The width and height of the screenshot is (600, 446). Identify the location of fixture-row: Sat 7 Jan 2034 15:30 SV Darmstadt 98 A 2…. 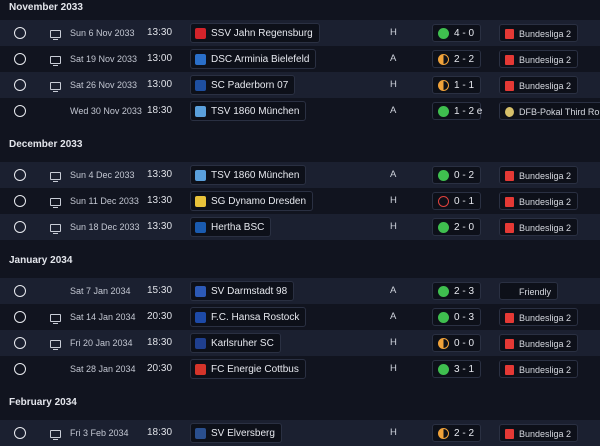
(300, 291).